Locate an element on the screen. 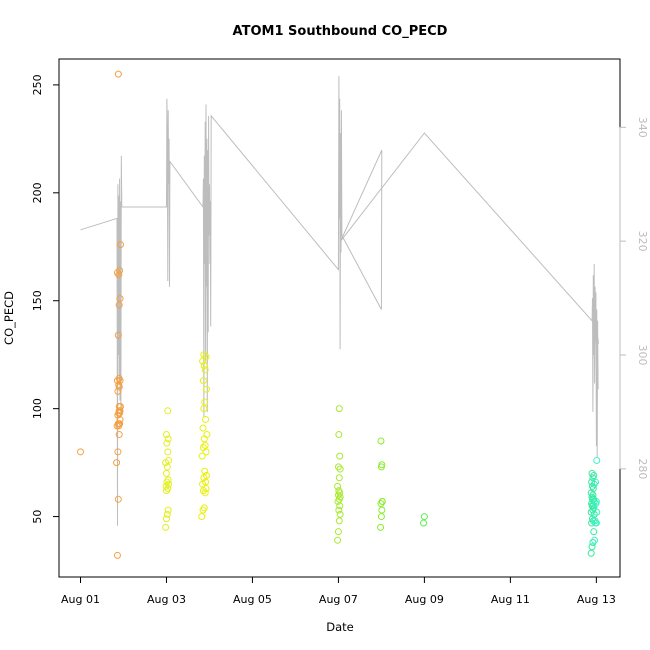  x-tick-label: Aug 09 is located at coordinates (424, 599).